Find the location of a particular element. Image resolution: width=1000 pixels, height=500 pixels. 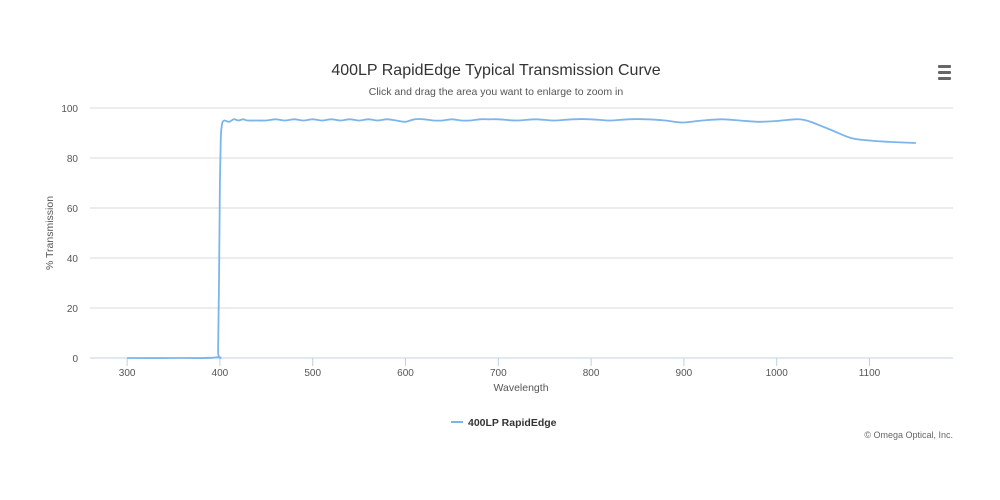

axes: 300 400 500 600 700 800 900 1000 1100 is located at coordinates (521, 368).